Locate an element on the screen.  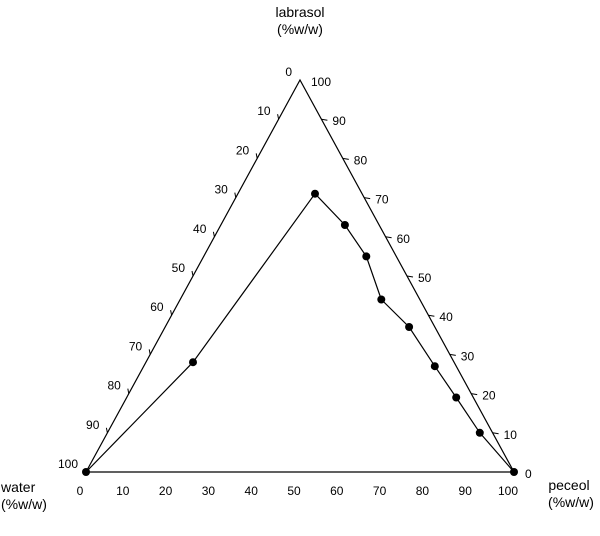
tick-label-water: 20 is located at coordinates (489, 396).